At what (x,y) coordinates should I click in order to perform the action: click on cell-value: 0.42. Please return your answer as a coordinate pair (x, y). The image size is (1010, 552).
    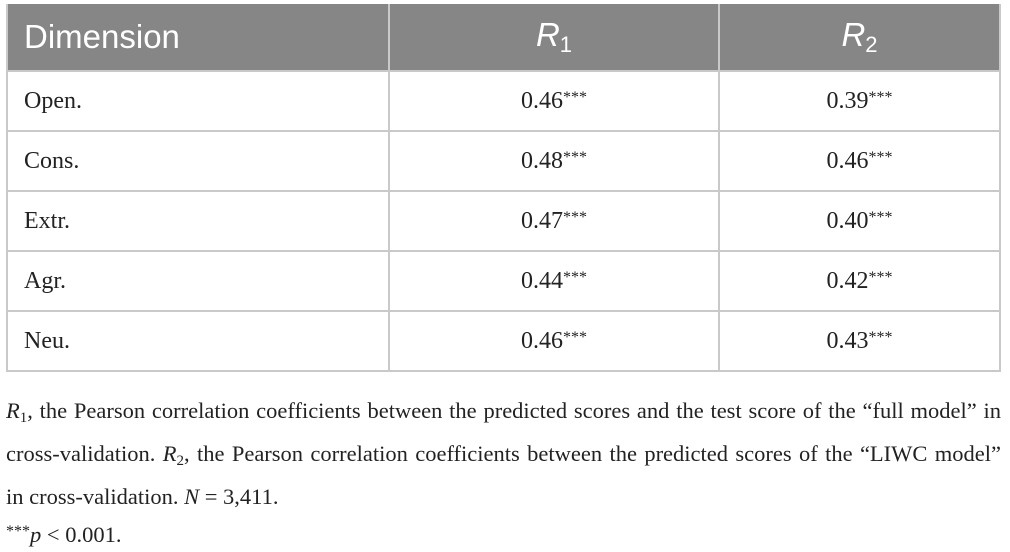
    Looking at the image, I should click on (847, 280).